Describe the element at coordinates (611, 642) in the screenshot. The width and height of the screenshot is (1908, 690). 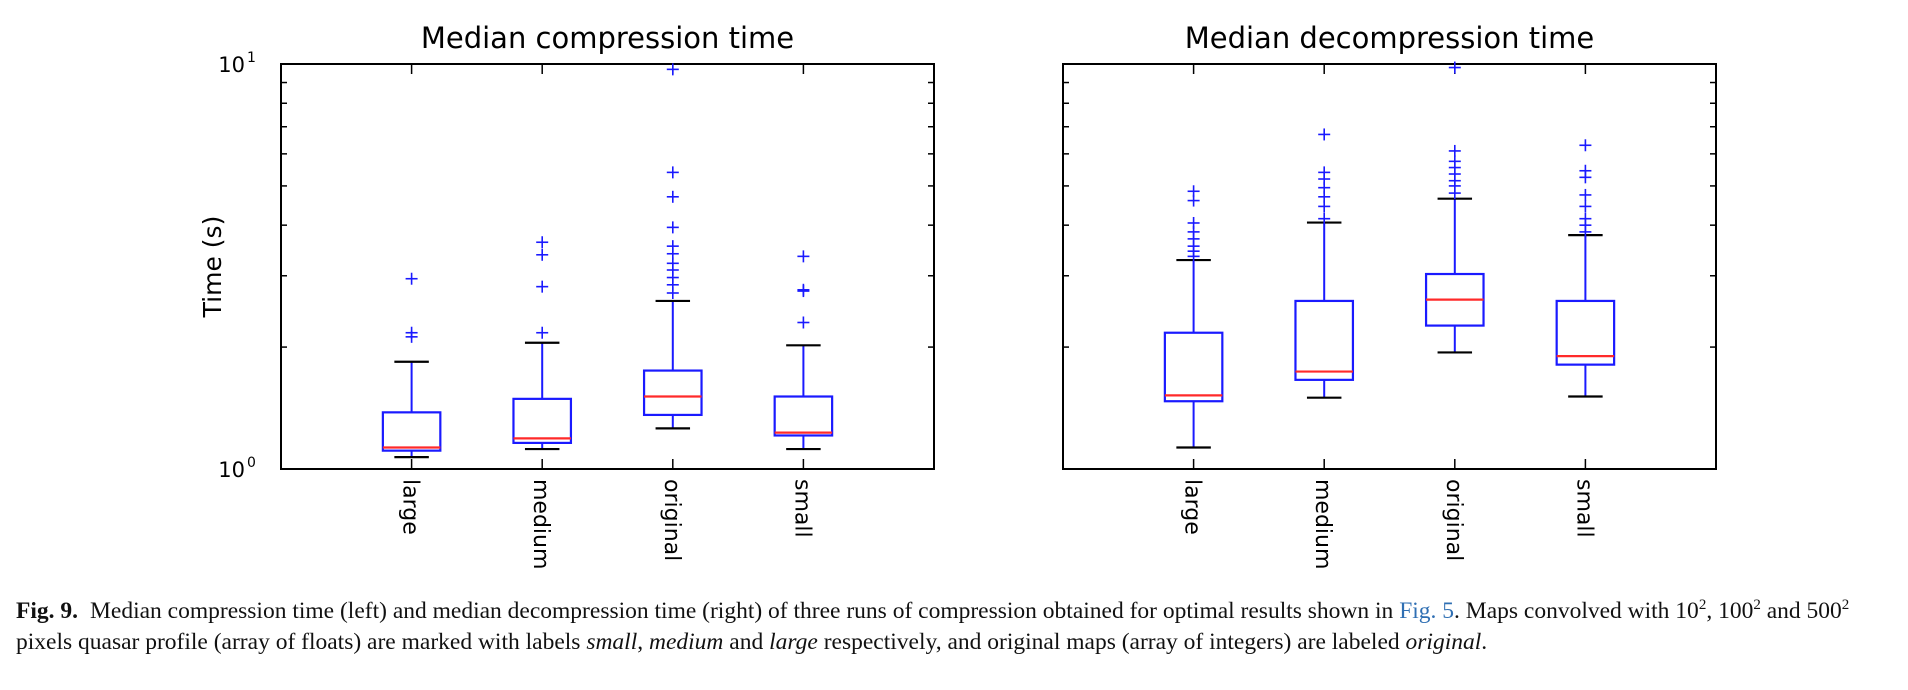
I see `caption-text: small` at that location.